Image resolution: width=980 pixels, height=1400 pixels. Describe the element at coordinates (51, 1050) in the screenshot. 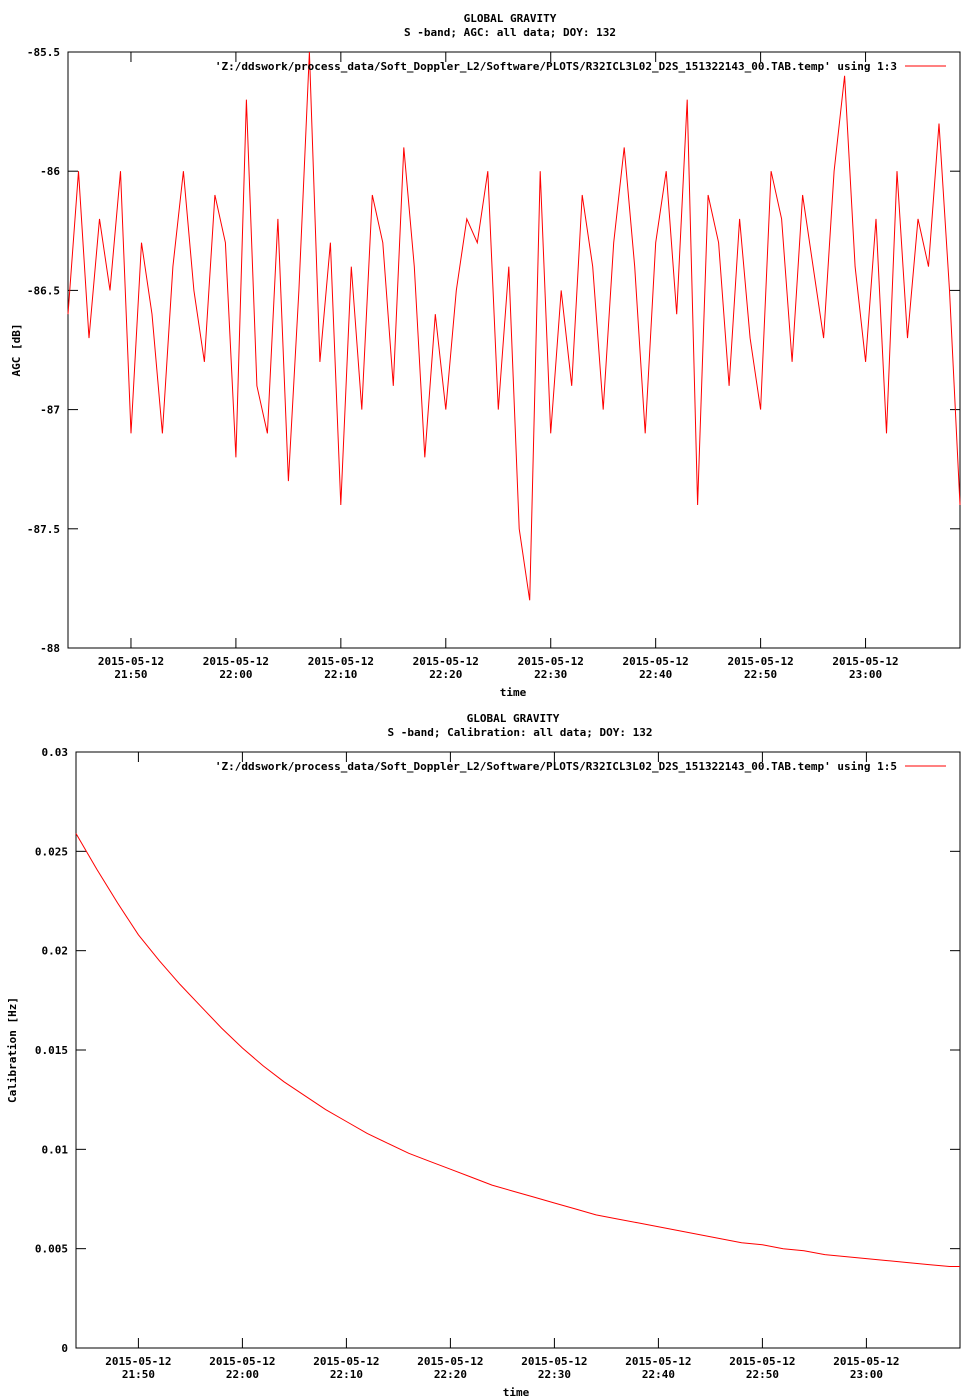

I see `calibration-y-tick-label: 0.015` at that location.